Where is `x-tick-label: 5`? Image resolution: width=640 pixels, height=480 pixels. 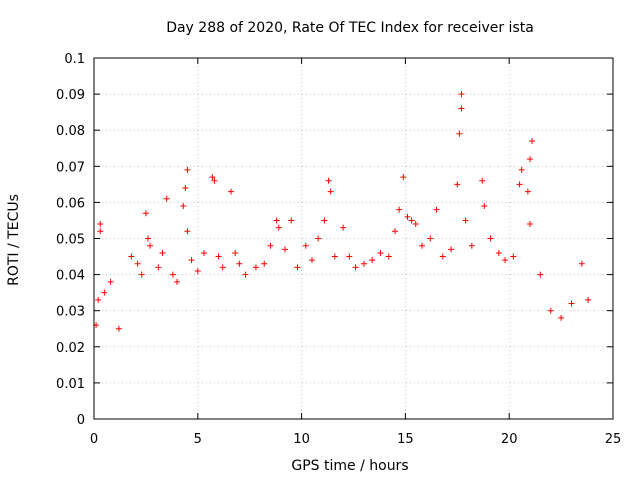 x-tick-label: 5 is located at coordinates (198, 439).